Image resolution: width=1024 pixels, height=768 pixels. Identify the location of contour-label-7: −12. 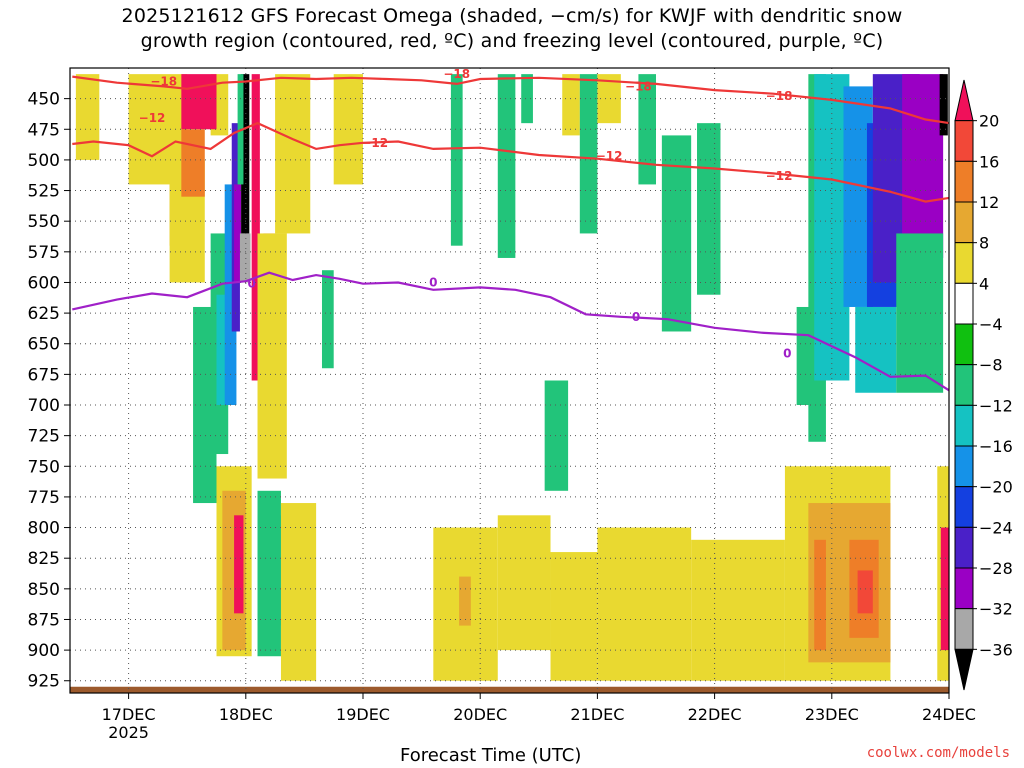
(779, 176).